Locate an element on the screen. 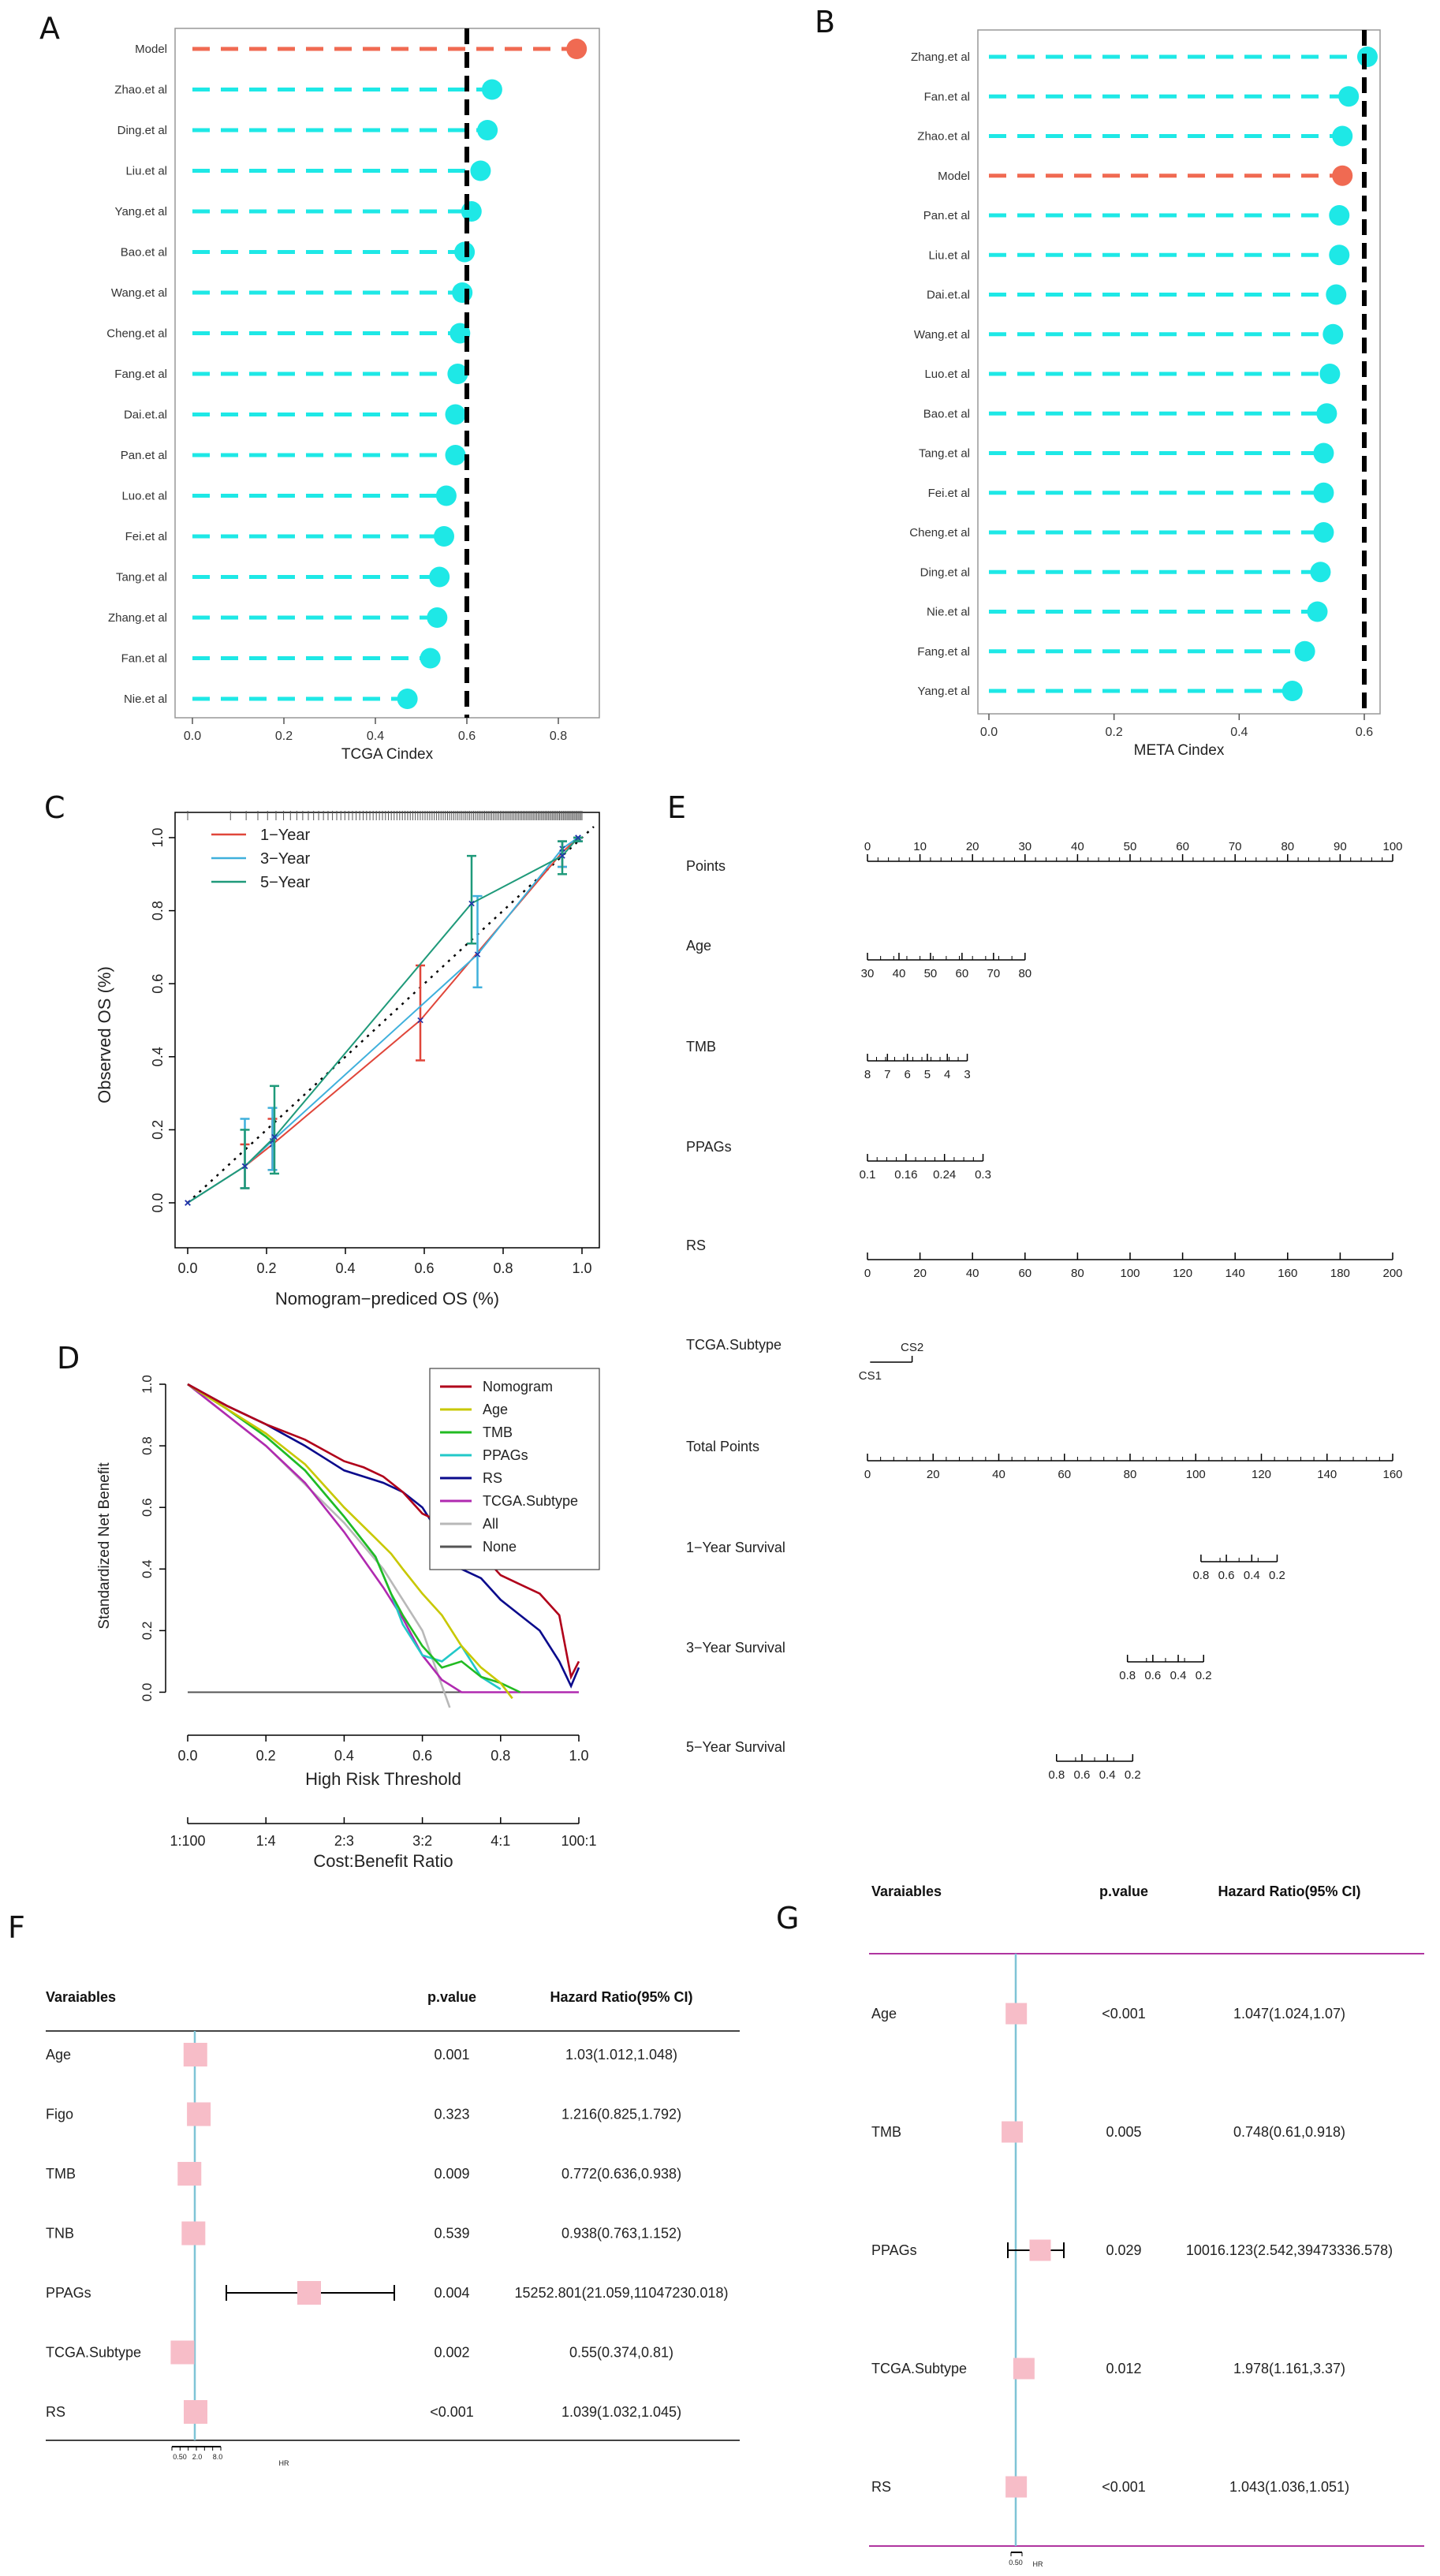 The image size is (1440, 2576). axis-tick-label: 0.1 is located at coordinates (868, 1175).